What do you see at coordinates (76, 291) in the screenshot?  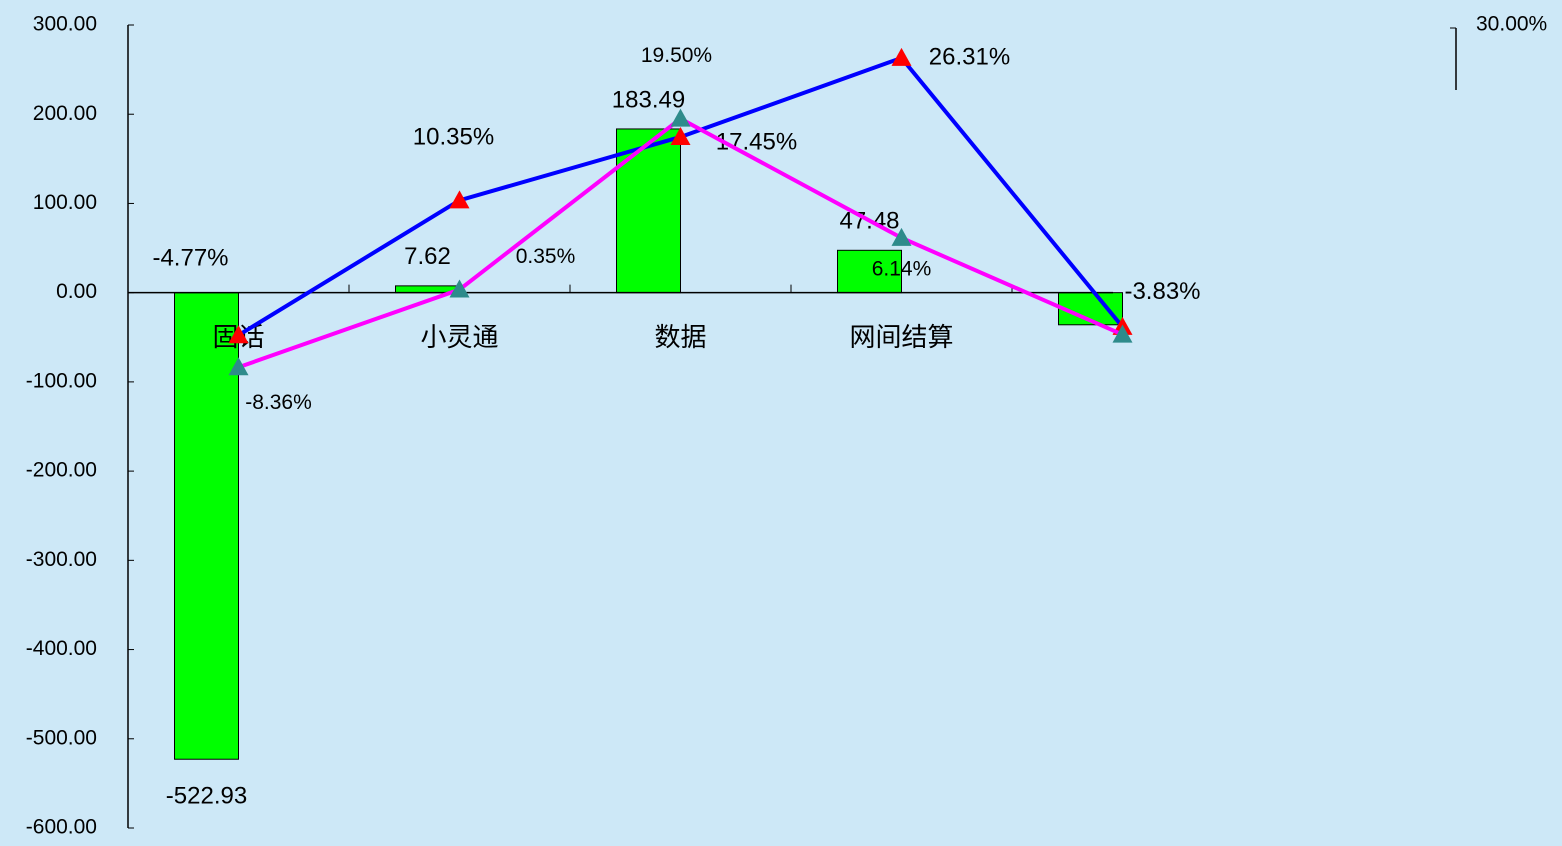 I see `y-tick-label: 0.00` at bounding box center [76, 291].